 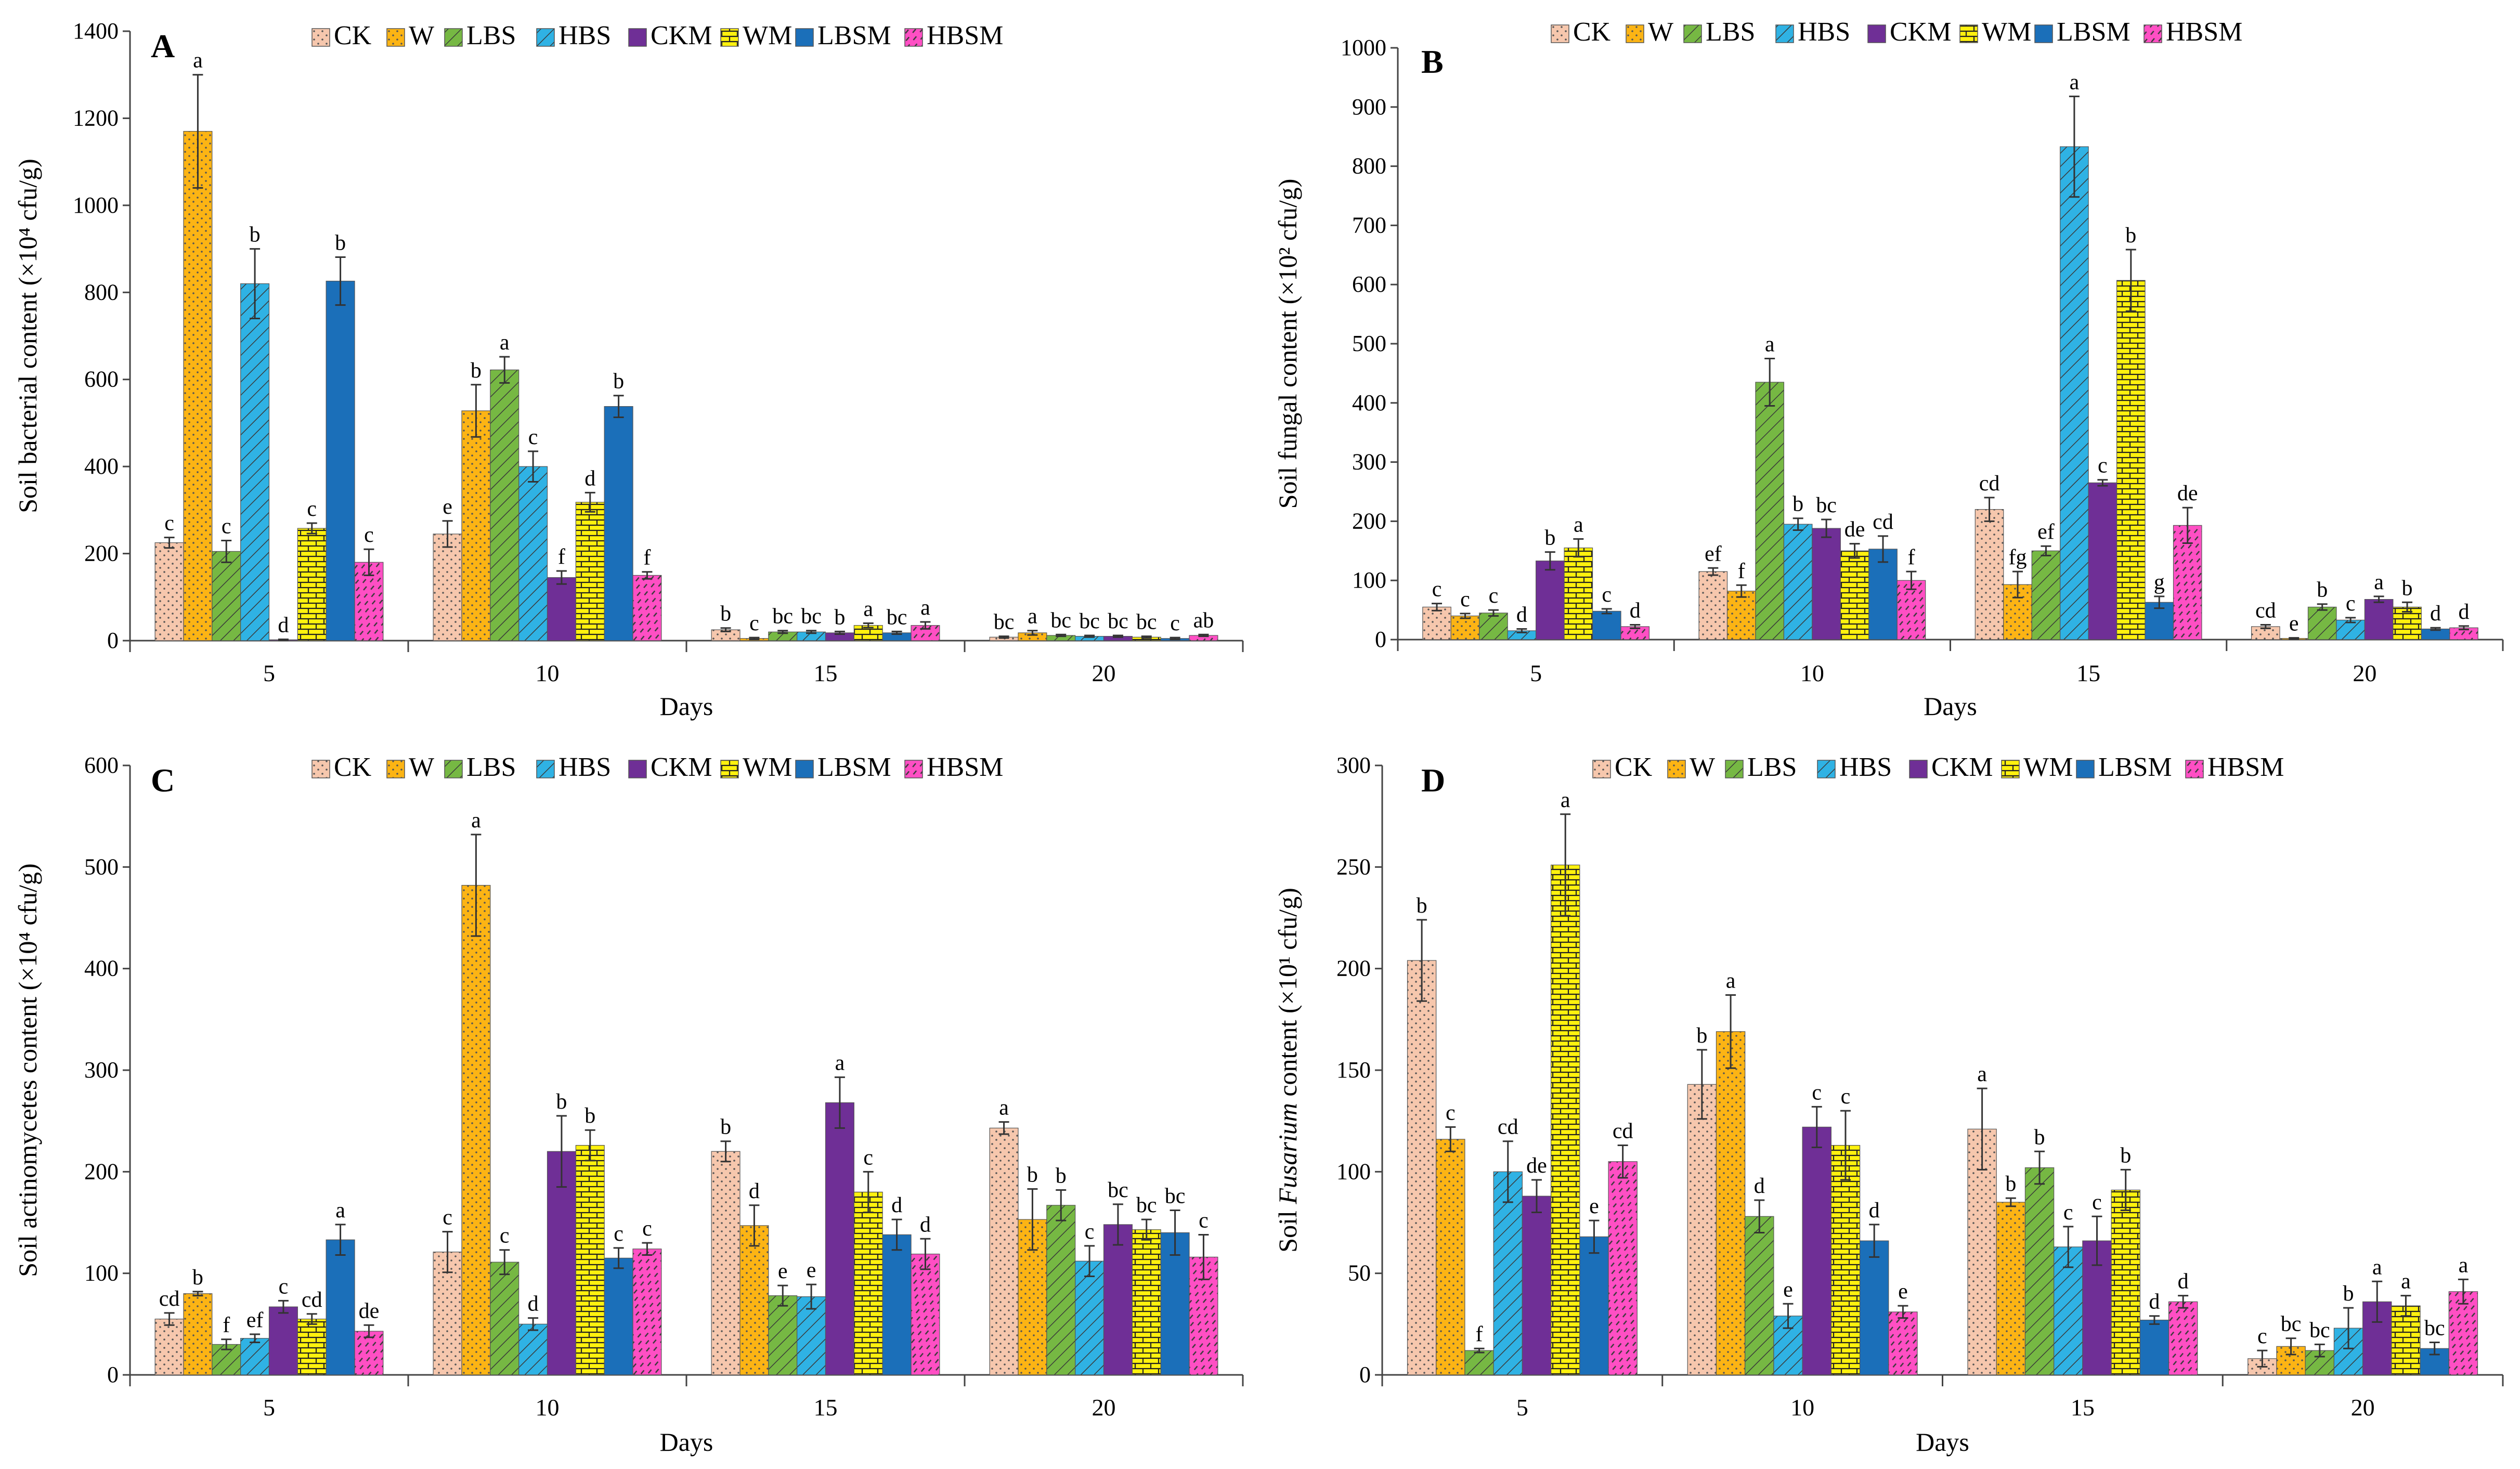 What do you see at coordinates (1772, 767) in the screenshot?
I see `legend-label-lbs: LBS` at bounding box center [1772, 767].